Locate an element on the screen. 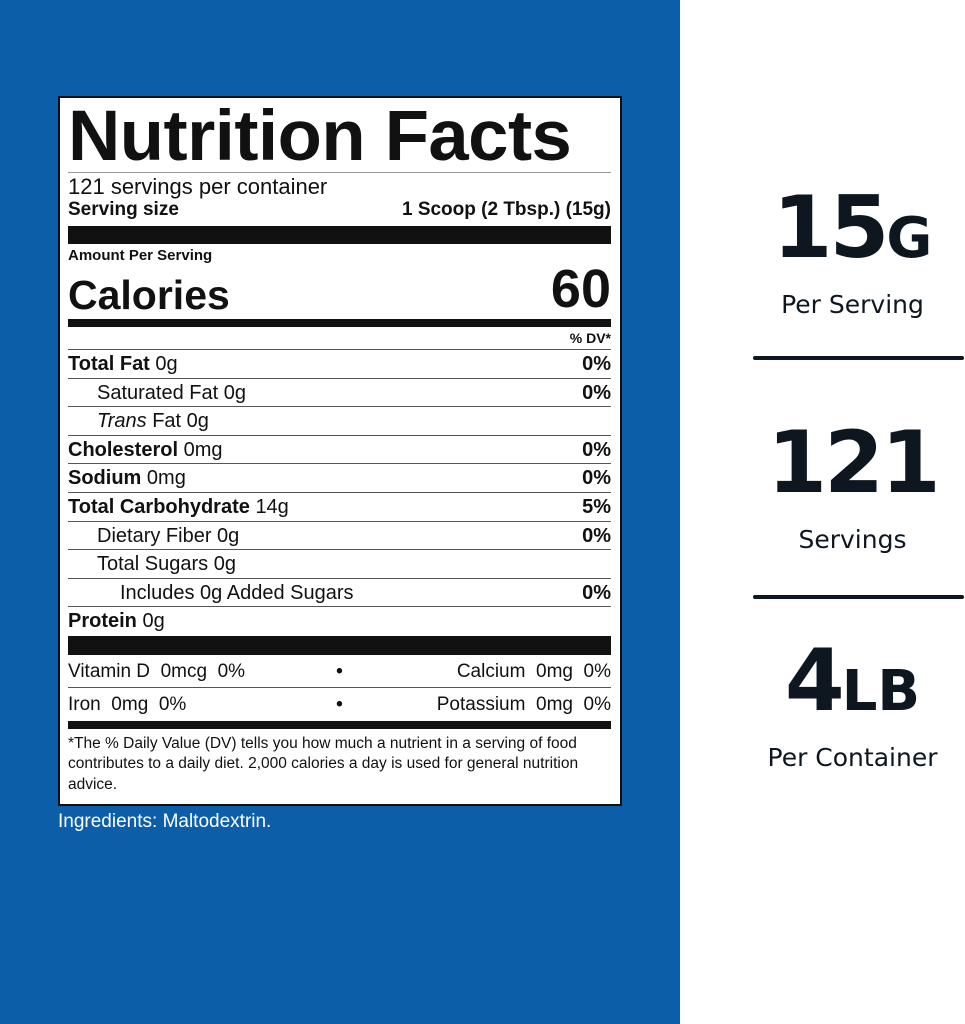 The width and height of the screenshot is (965, 1024). nutrient-row-dietary-fiber: Dietary Fiber 0g 0% is located at coordinates (339, 536).